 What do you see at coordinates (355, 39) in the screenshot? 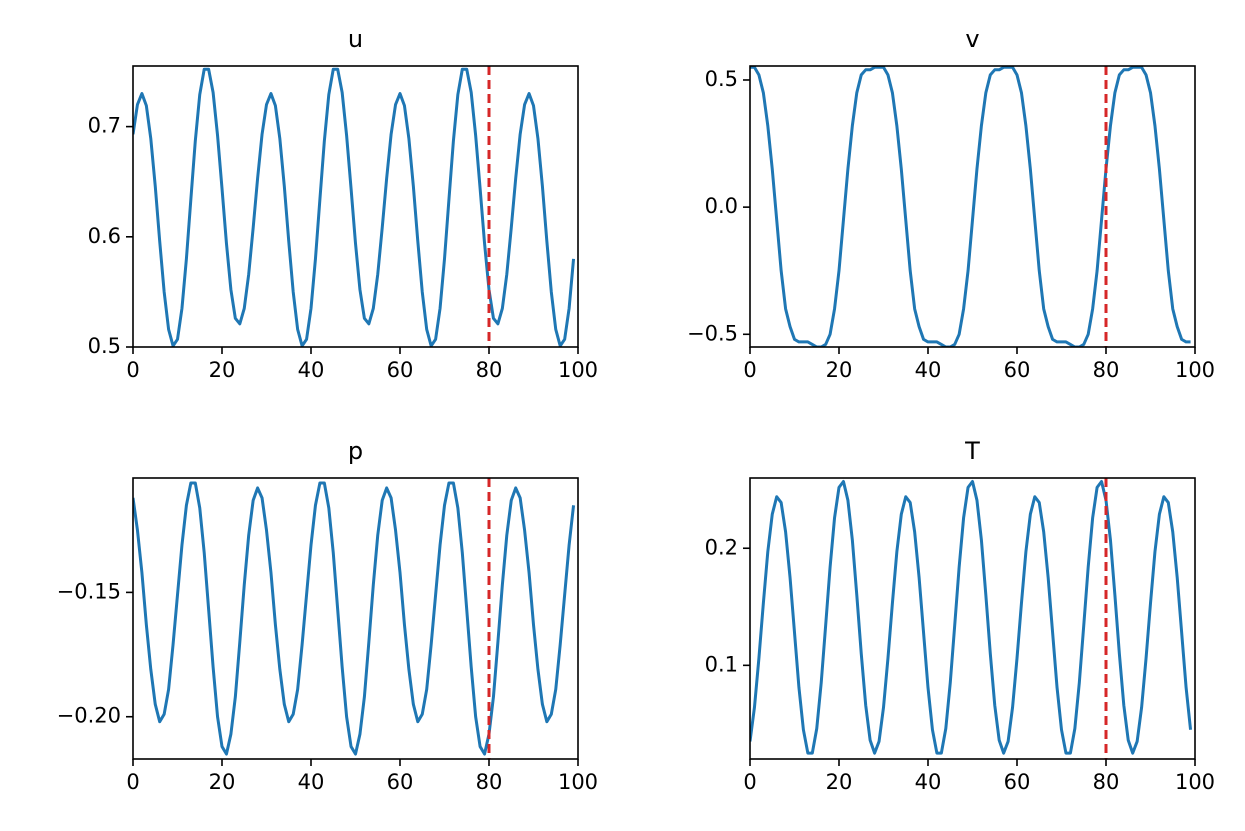
I see `subplot-title: u` at bounding box center [355, 39].